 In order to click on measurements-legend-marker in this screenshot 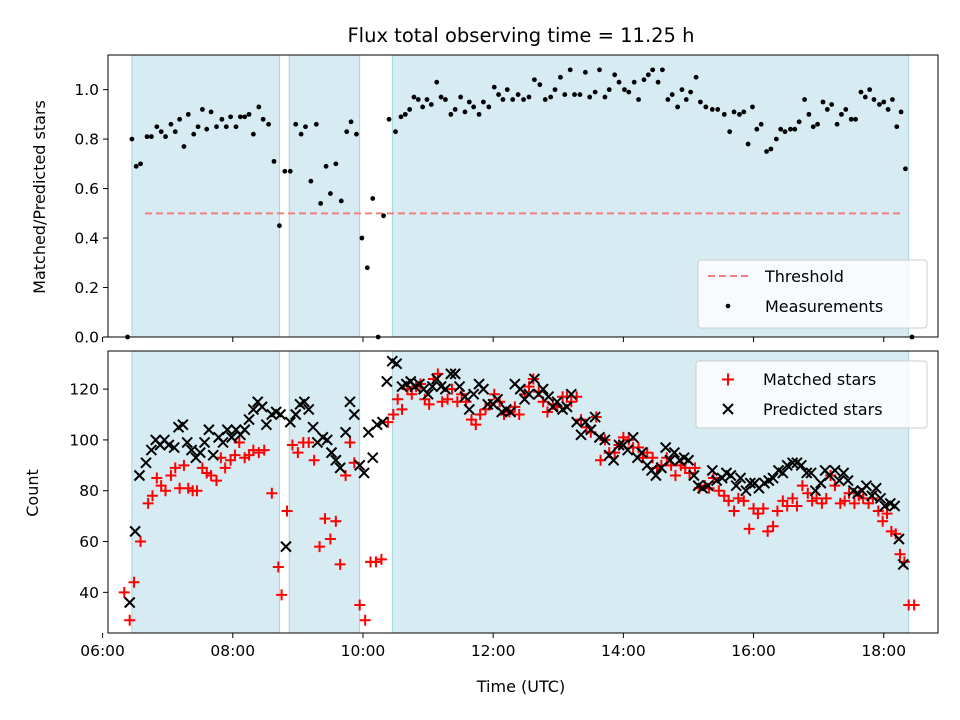, I will do `click(728, 306)`.